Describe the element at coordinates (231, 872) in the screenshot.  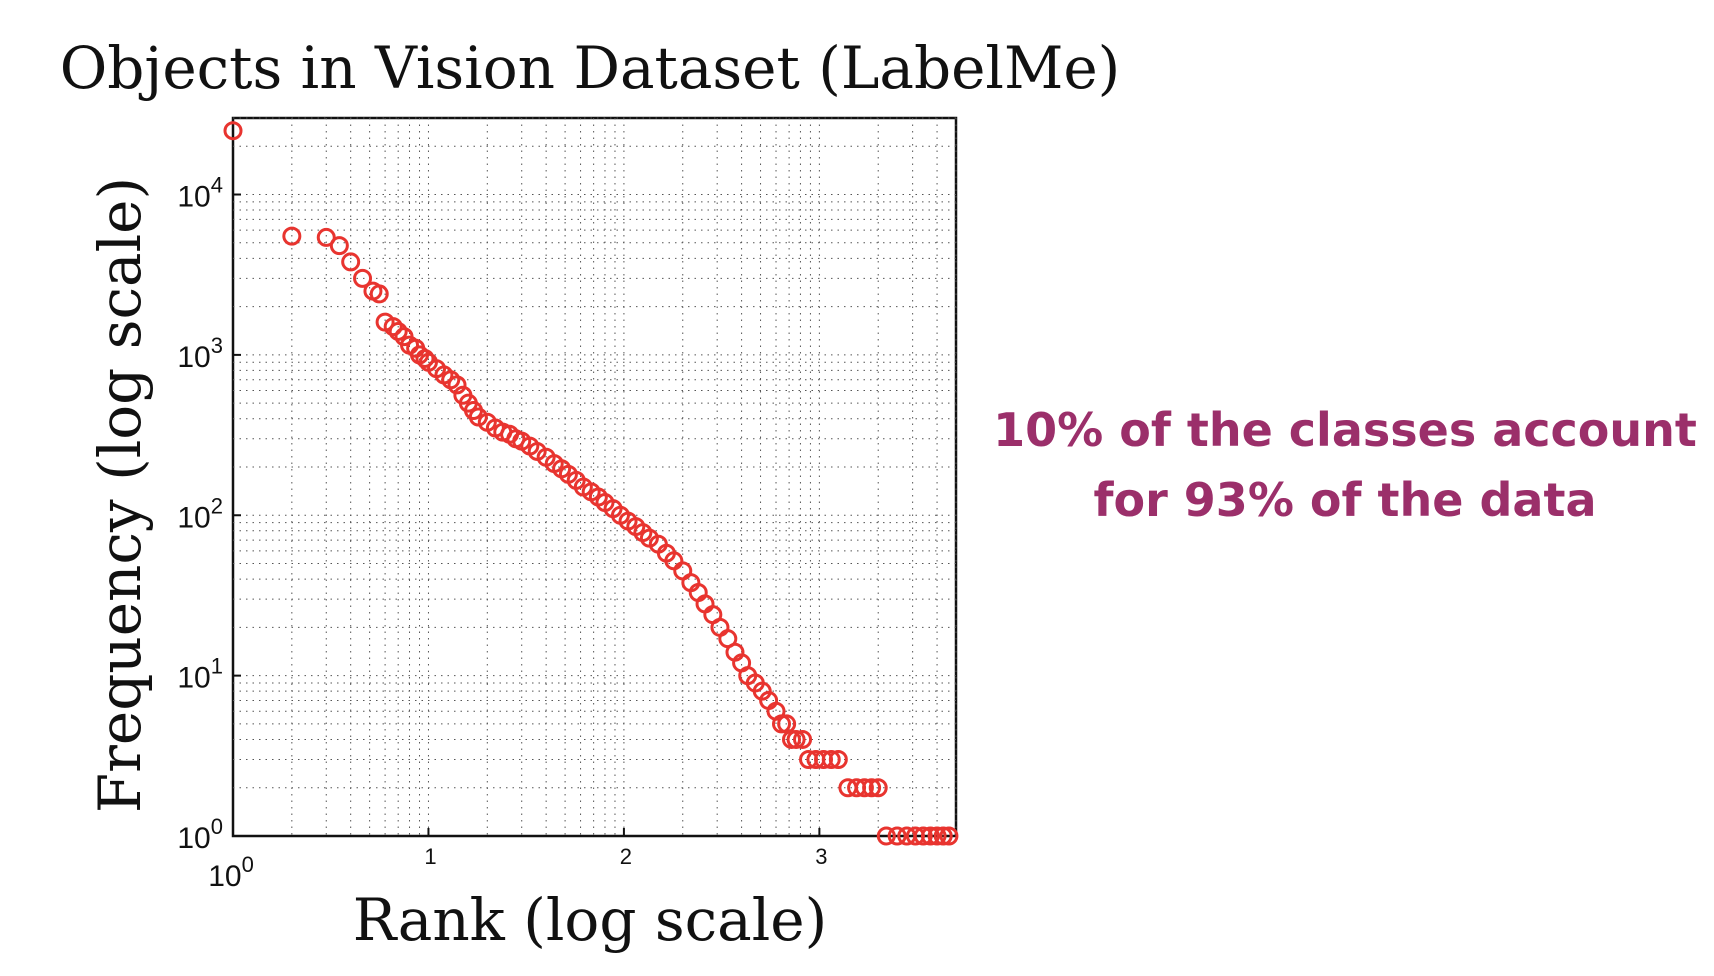
I see `x-tick-label: 100` at that location.